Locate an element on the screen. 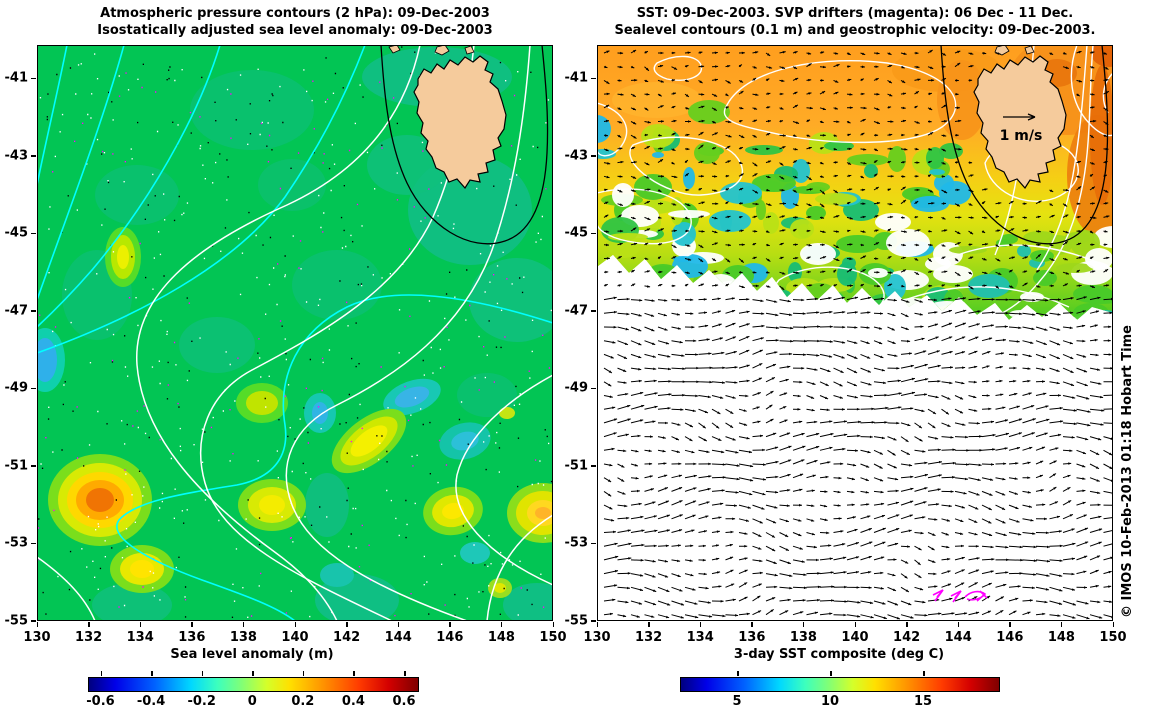 The image size is (1150, 710). colorbar-tick-label: -0.6 is located at coordinates (100, 701).